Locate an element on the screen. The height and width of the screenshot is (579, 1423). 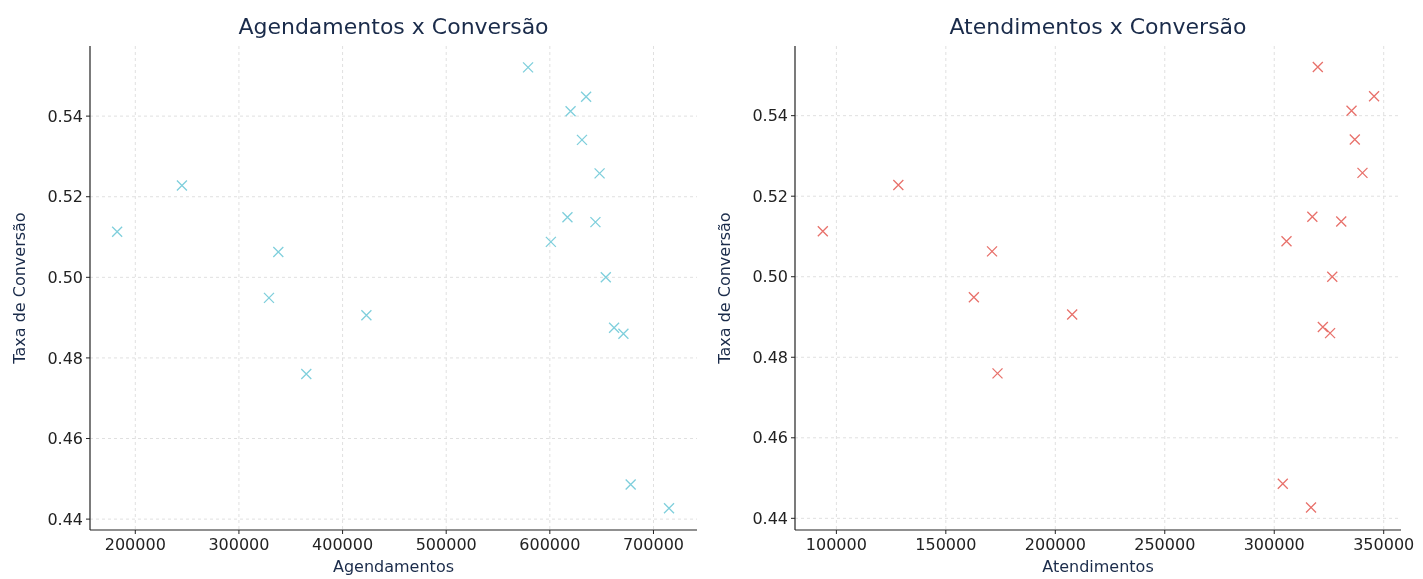
chart-title: Agendamentos x Conversão is located at coordinates (393, 26).